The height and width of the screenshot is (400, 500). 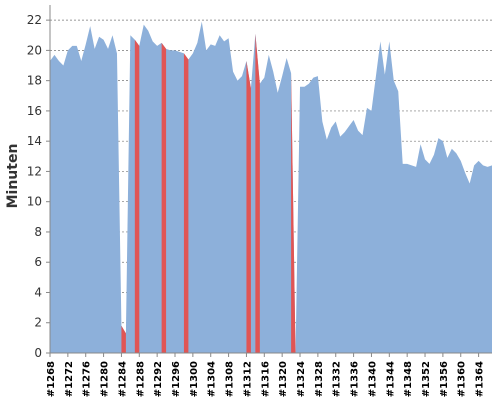 I want to click on x-tick-label: #1316, so click(x=265, y=379).